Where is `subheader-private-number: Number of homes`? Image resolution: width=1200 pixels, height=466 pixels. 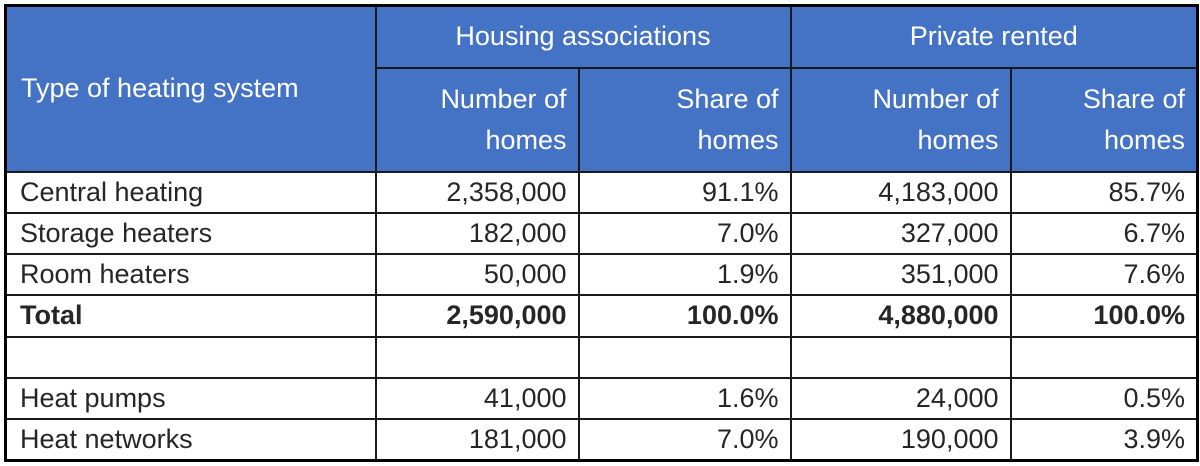 subheader-private-number: Number of homes is located at coordinates (900, 119).